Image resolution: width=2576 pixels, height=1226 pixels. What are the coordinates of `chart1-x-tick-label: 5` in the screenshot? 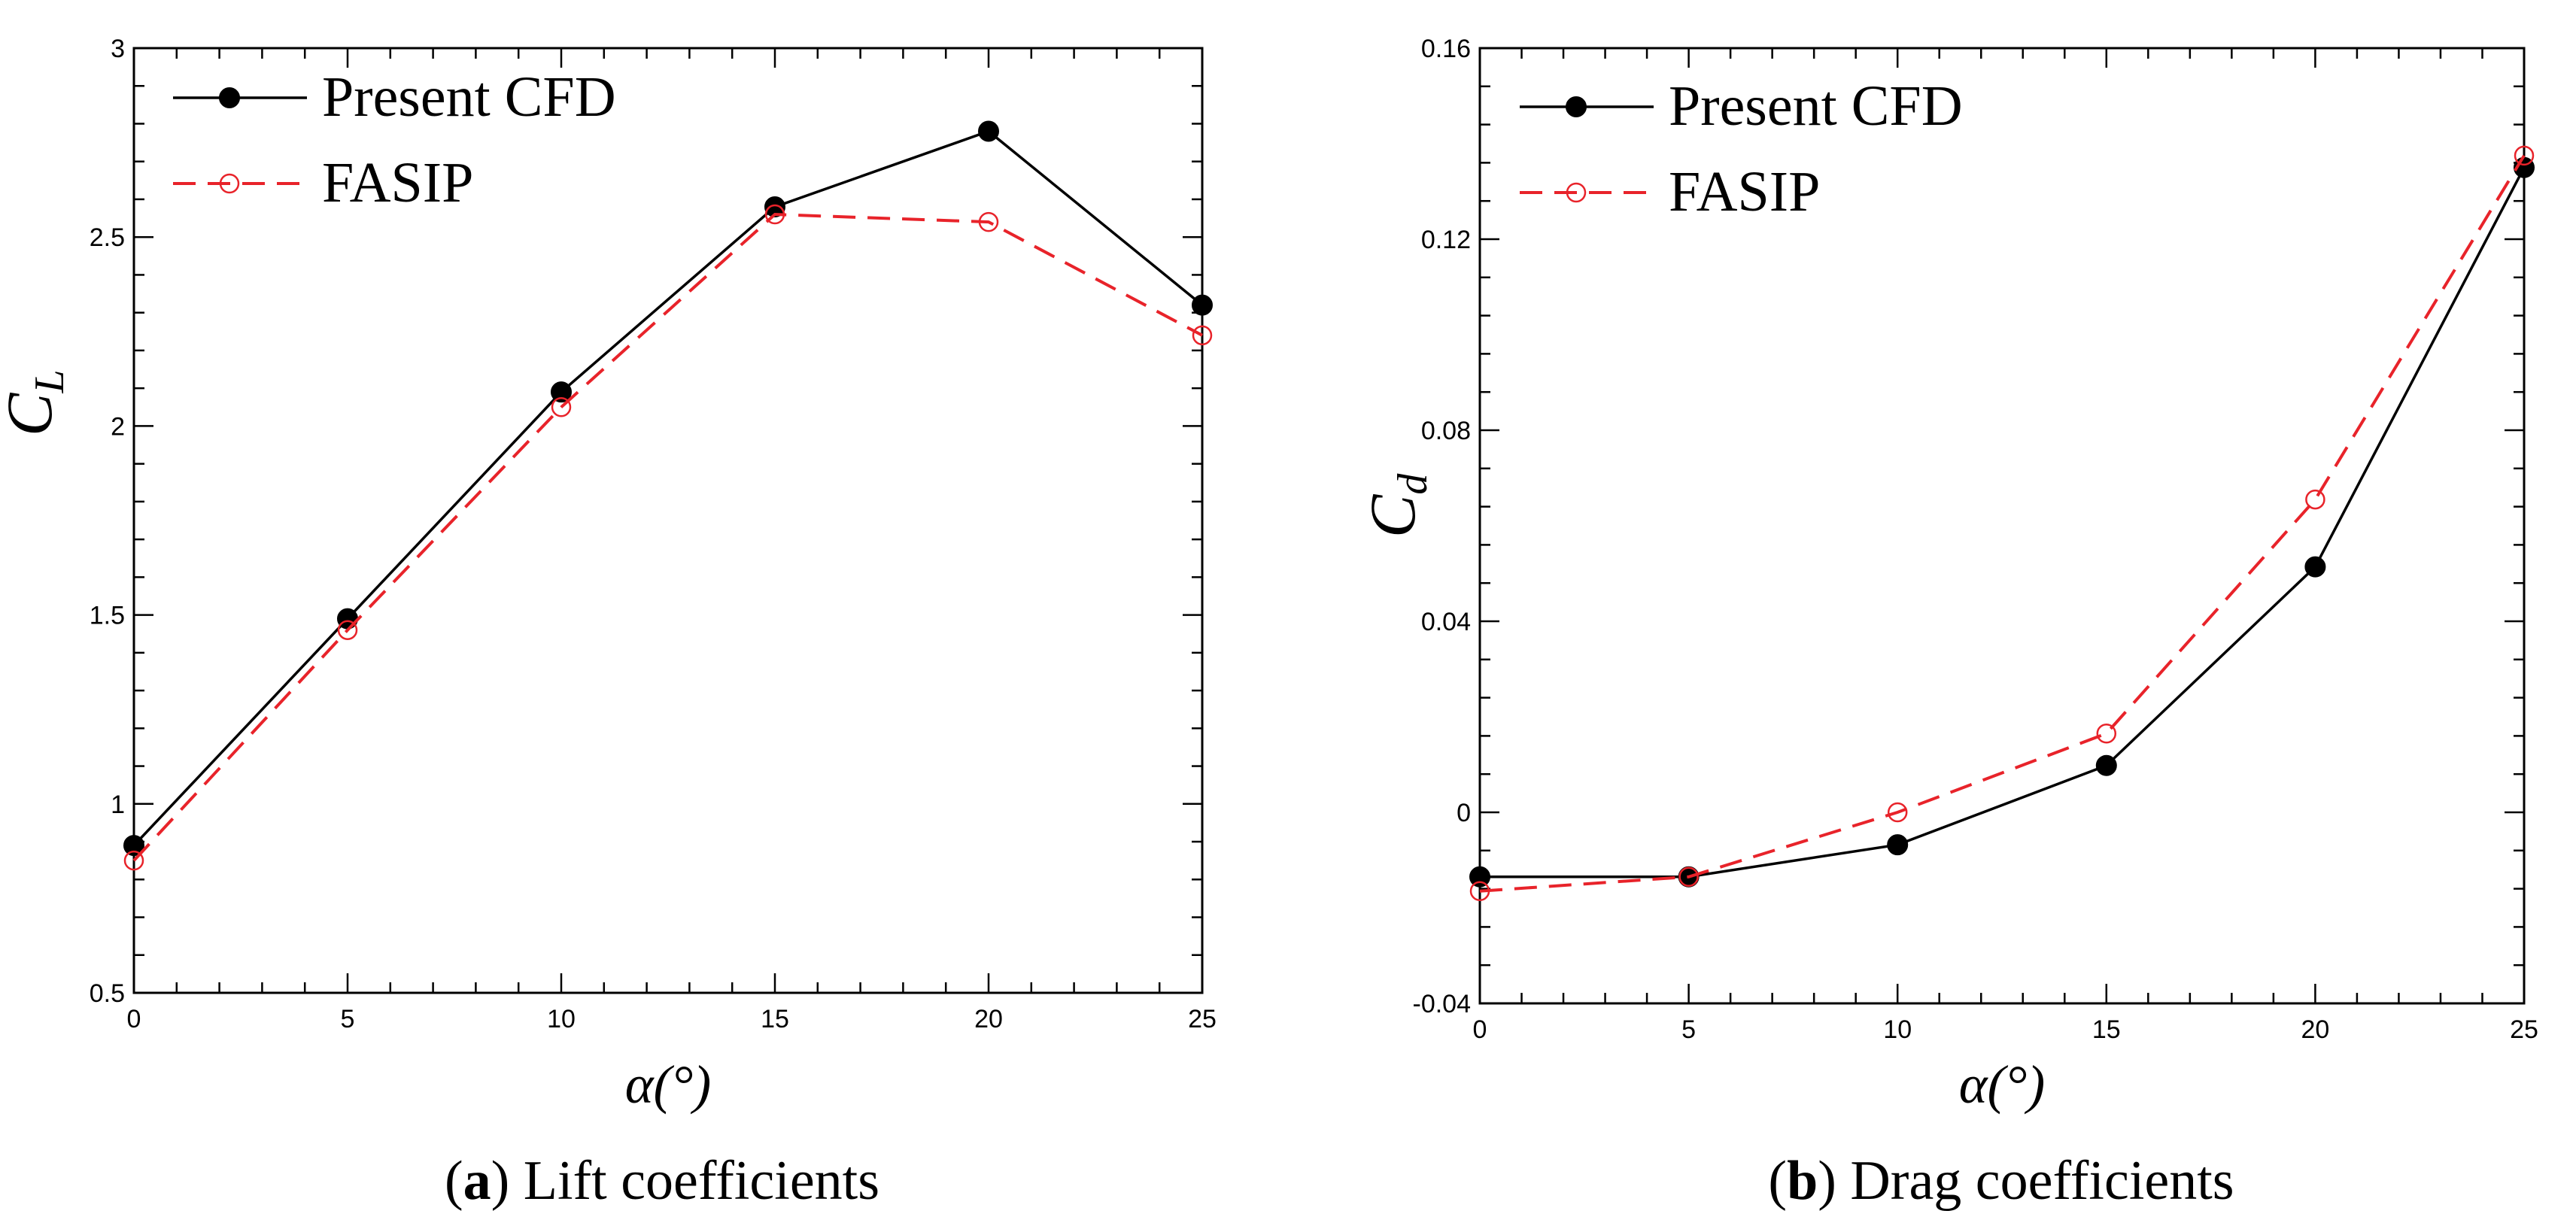 It's located at (348, 1019).